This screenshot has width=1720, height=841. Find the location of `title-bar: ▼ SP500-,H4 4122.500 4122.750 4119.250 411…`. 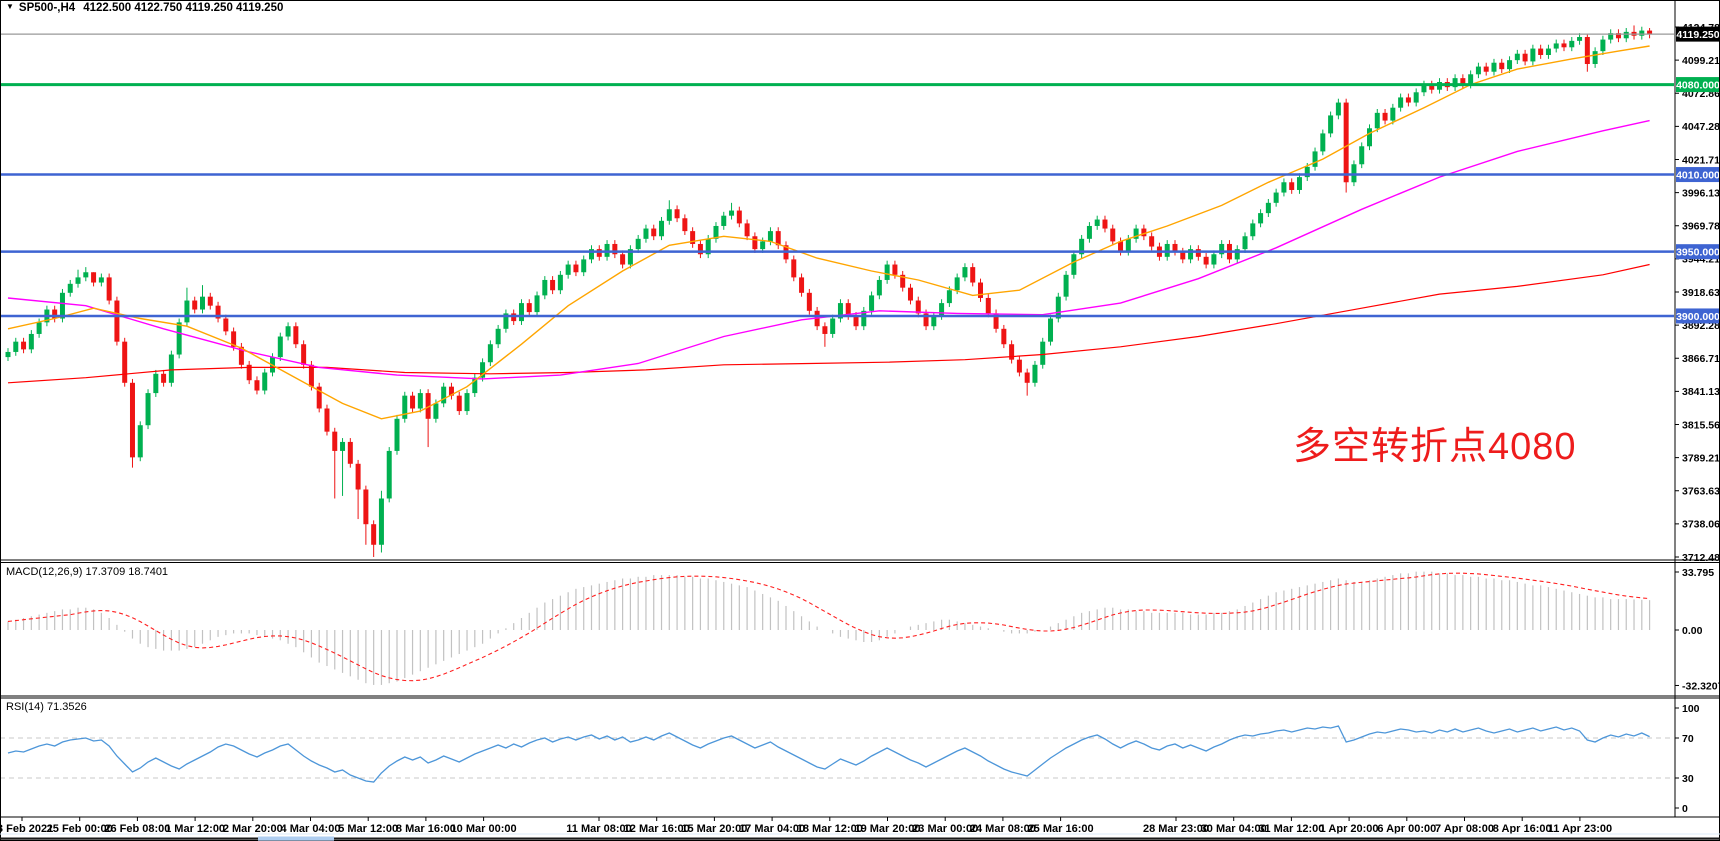

title-bar: ▼ SP500-,H4 4122.500 4122.750 4119.250 411… is located at coordinates (144, 8).